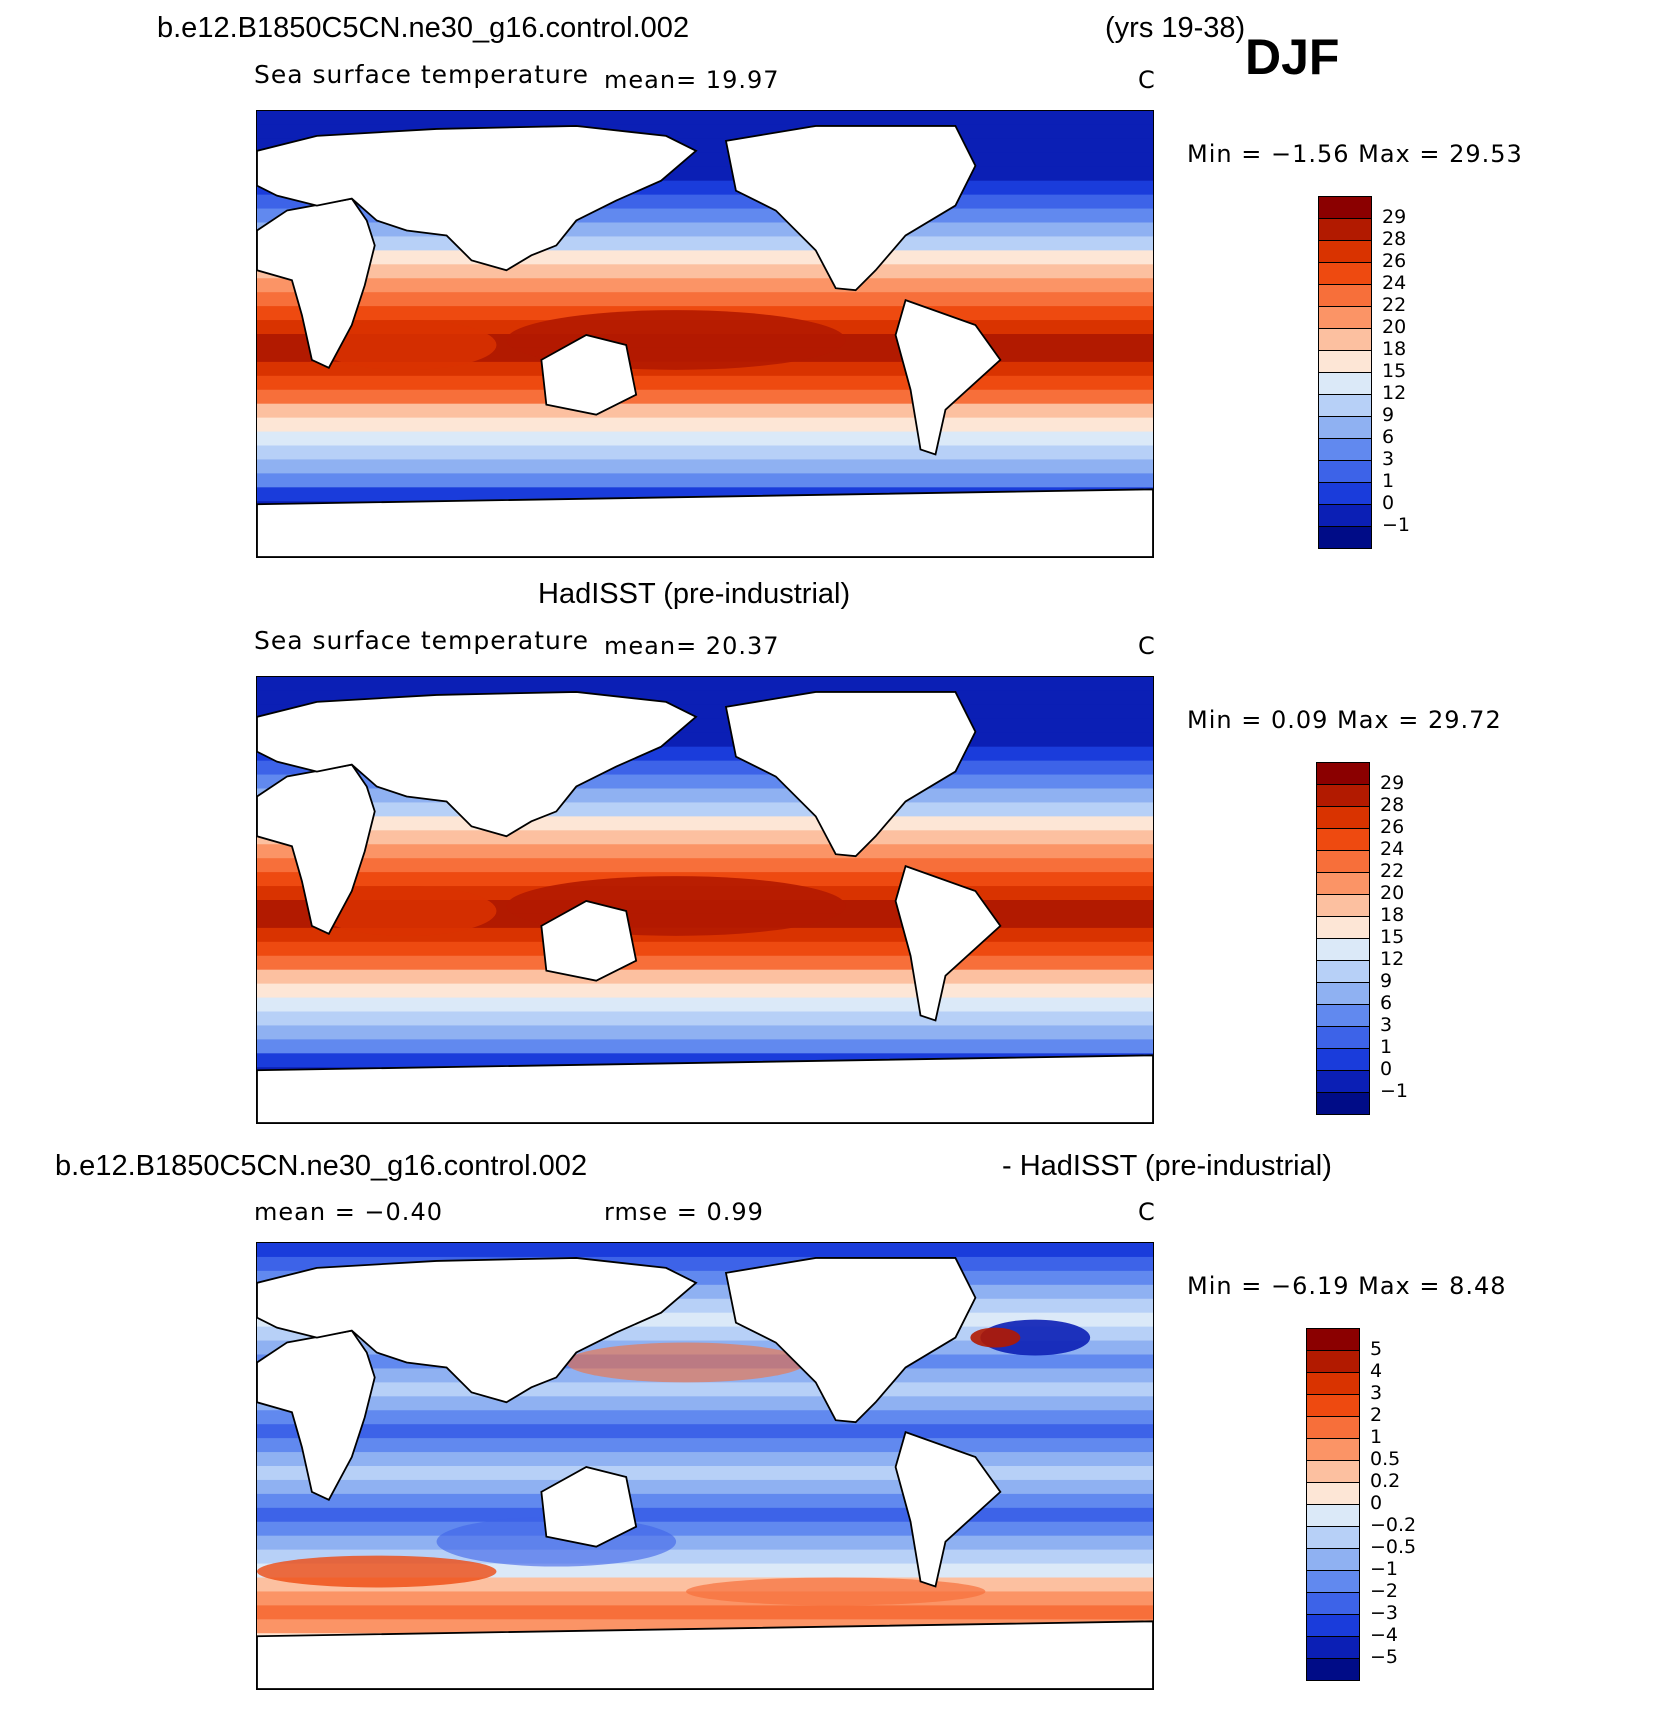 This screenshot has height=1719, width=1663. What do you see at coordinates (692, 80) in the screenshot?
I see `panel1-mean: mean= 19.97` at bounding box center [692, 80].